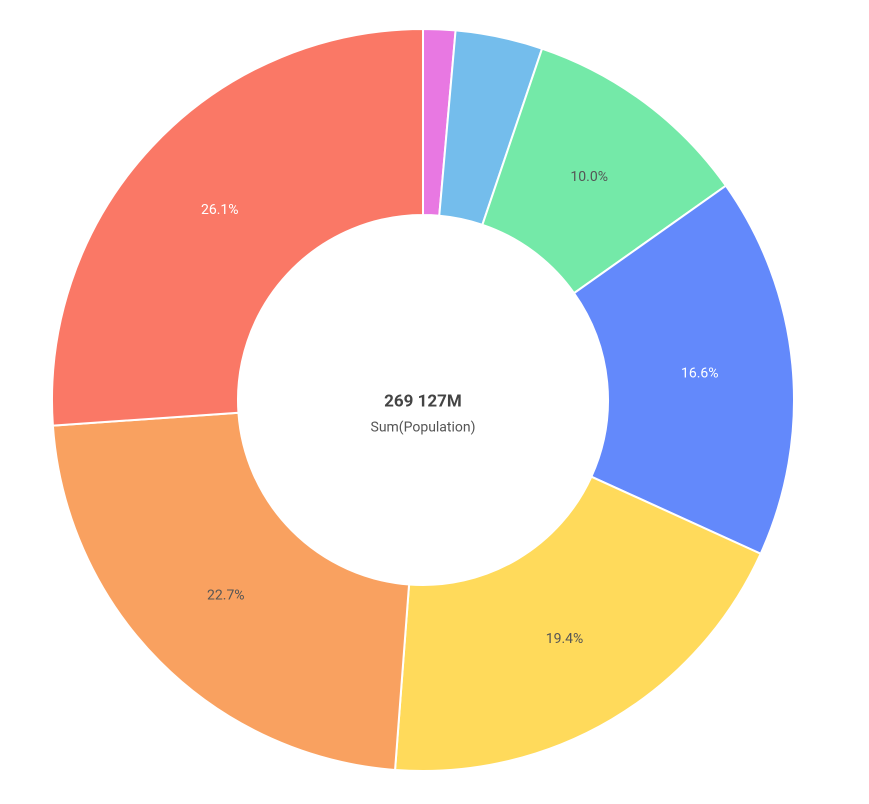  I want to click on value-label: 10.0%, so click(589, 177).